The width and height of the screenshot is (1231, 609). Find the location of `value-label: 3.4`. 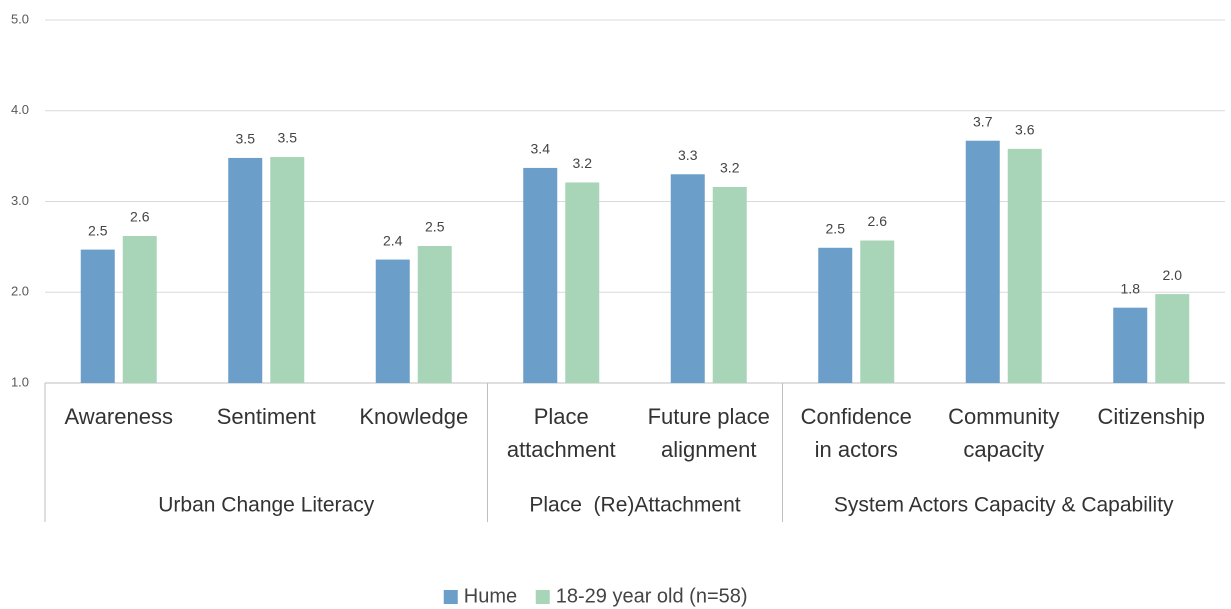

value-label: 3.4 is located at coordinates (541, 149).